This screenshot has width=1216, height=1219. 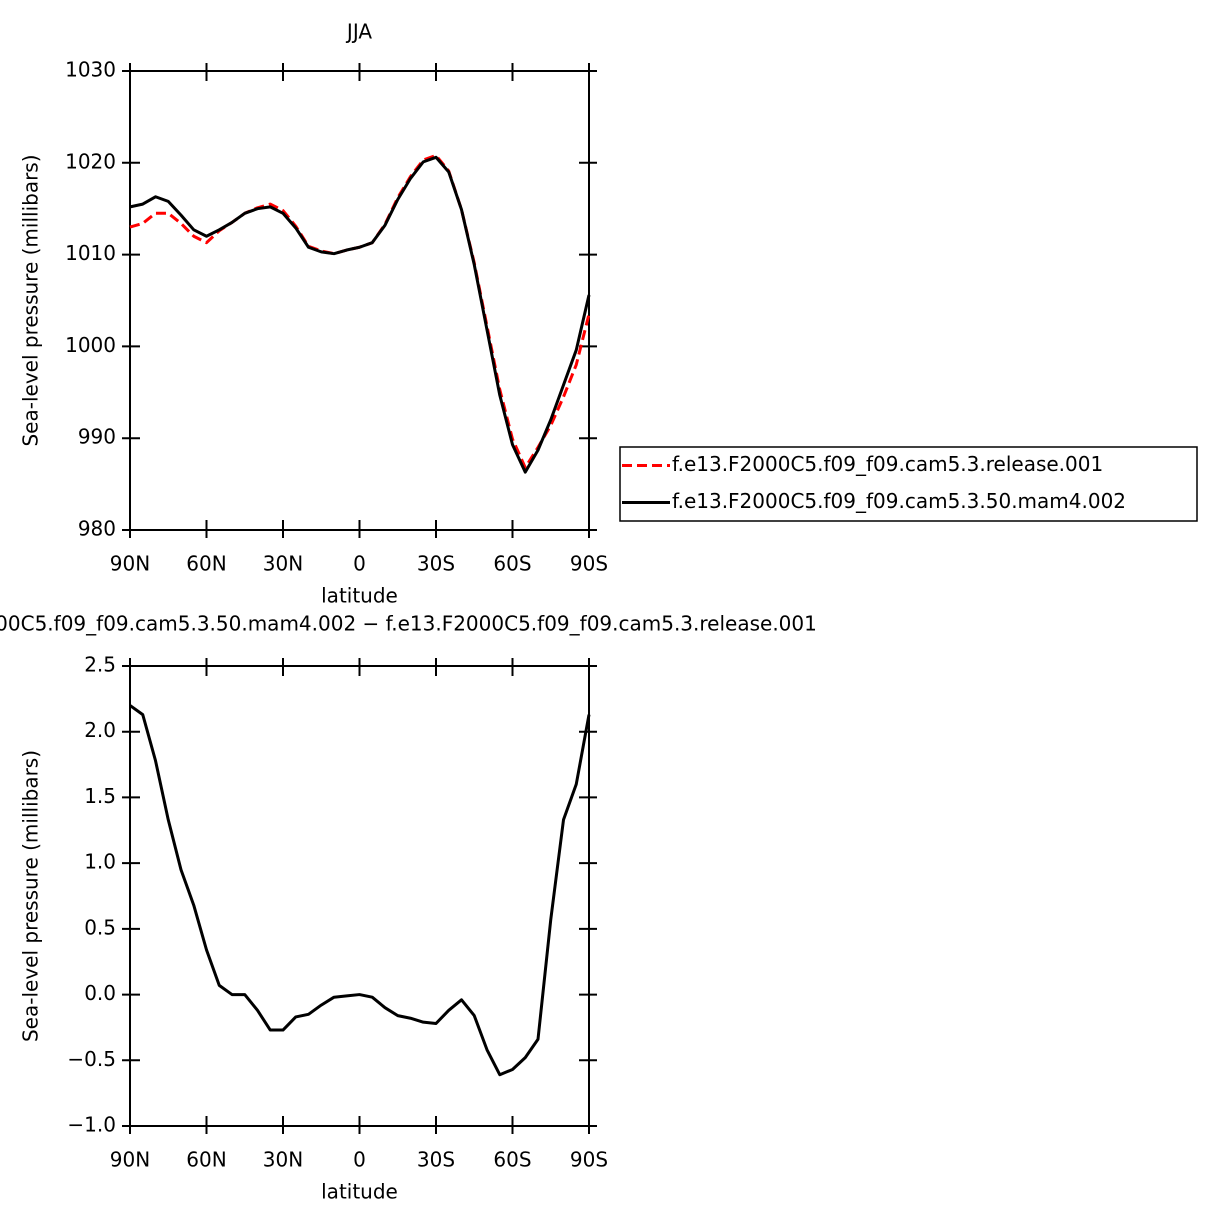 I want to click on y-tick-label: 990, so click(x=97, y=437).